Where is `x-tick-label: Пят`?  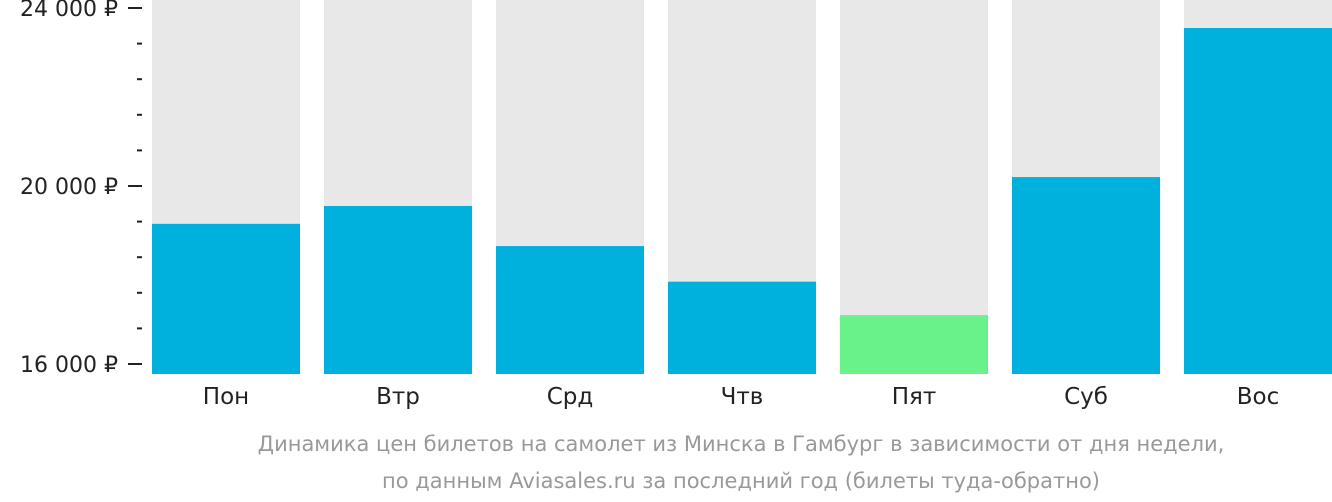 x-tick-label: Пят is located at coordinates (914, 397).